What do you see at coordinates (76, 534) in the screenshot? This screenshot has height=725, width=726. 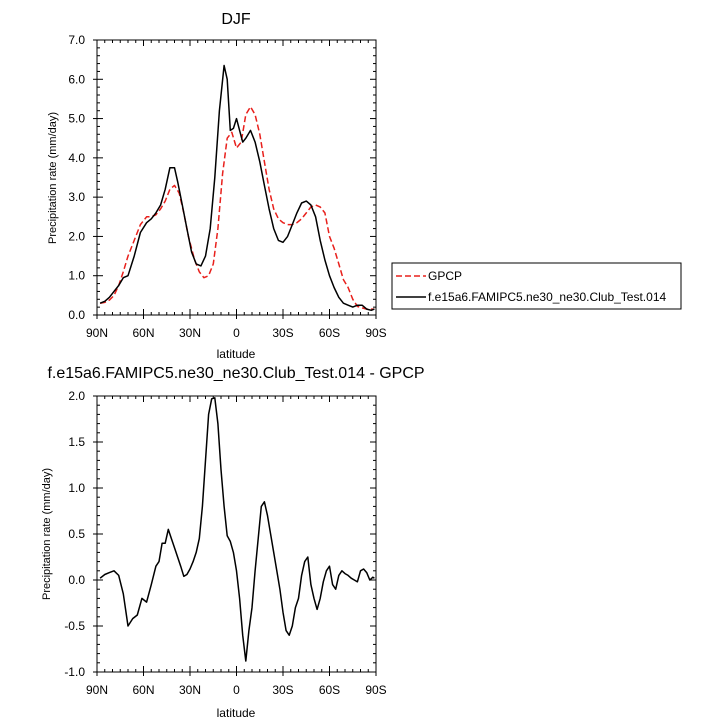 I see `y-tick-label: 0.5` at bounding box center [76, 534].